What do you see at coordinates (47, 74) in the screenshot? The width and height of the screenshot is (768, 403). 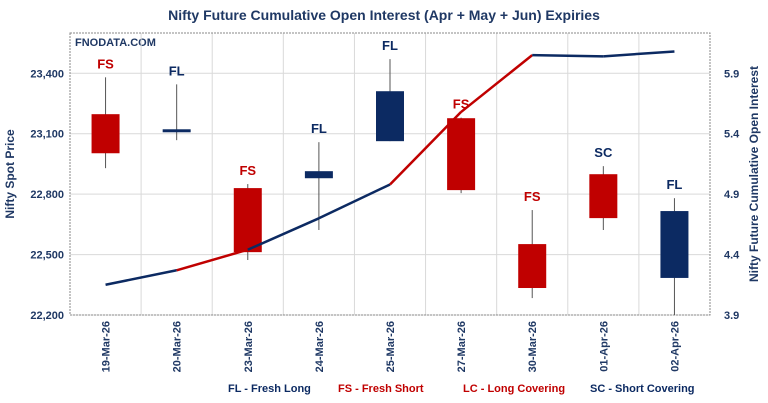 I see `y-tick-label: 23,400` at bounding box center [47, 74].